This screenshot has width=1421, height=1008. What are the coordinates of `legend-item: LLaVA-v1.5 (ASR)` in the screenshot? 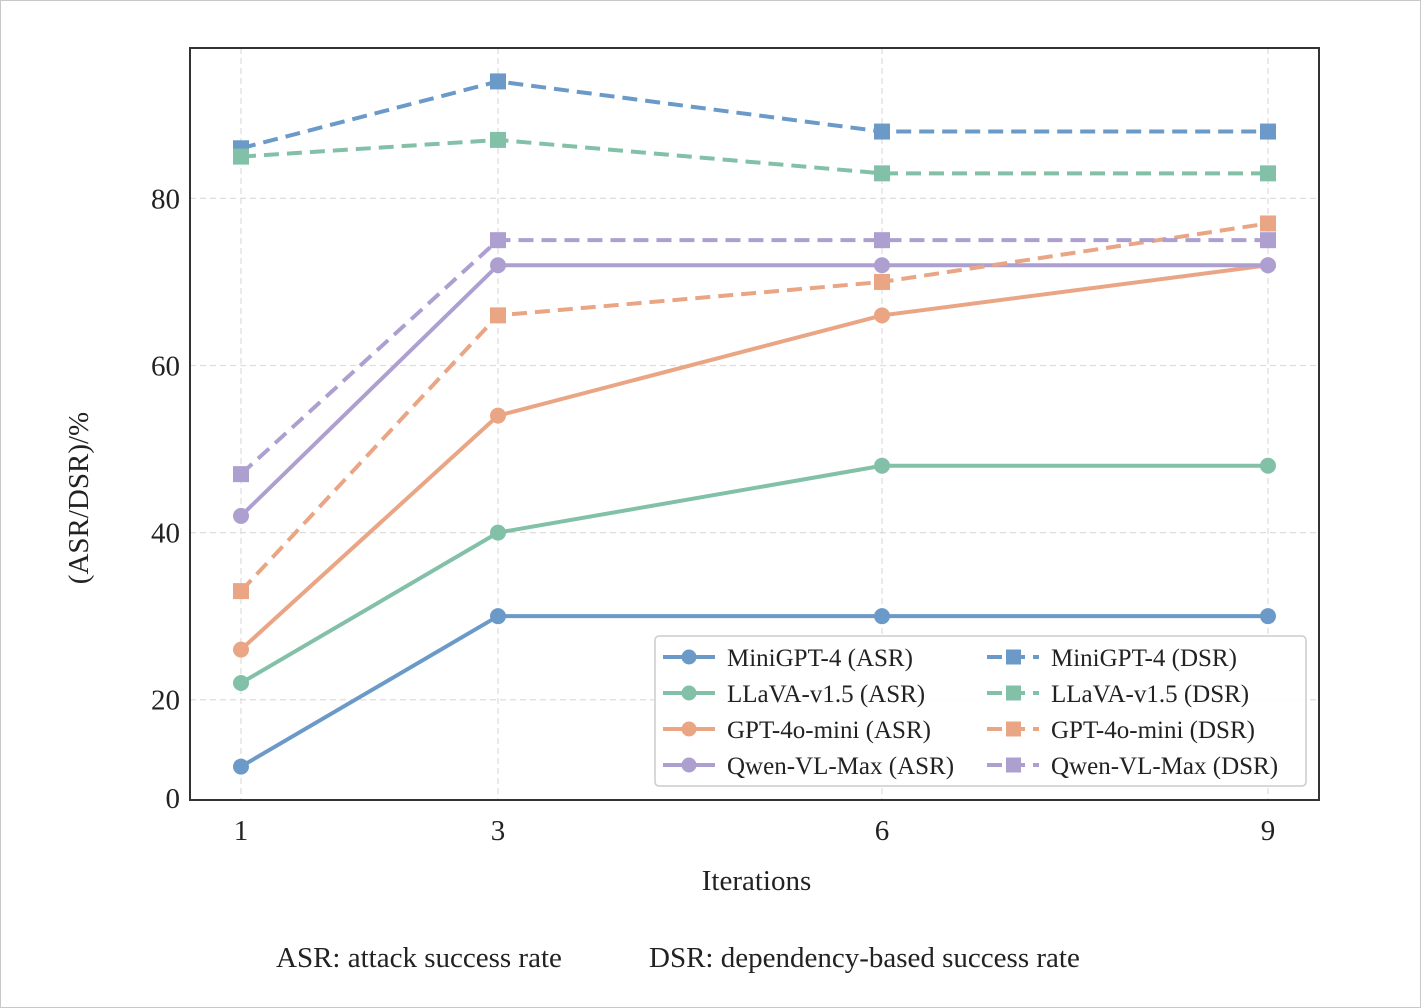 It's located at (794, 694).